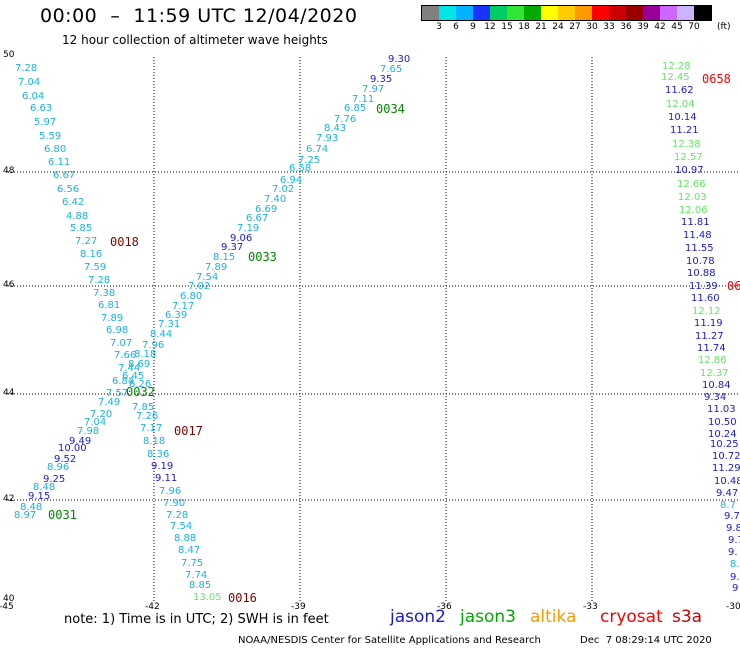  What do you see at coordinates (9, 499) in the screenshot?
I see `lat-tick-label: 42` at bounding box center [9, 499].